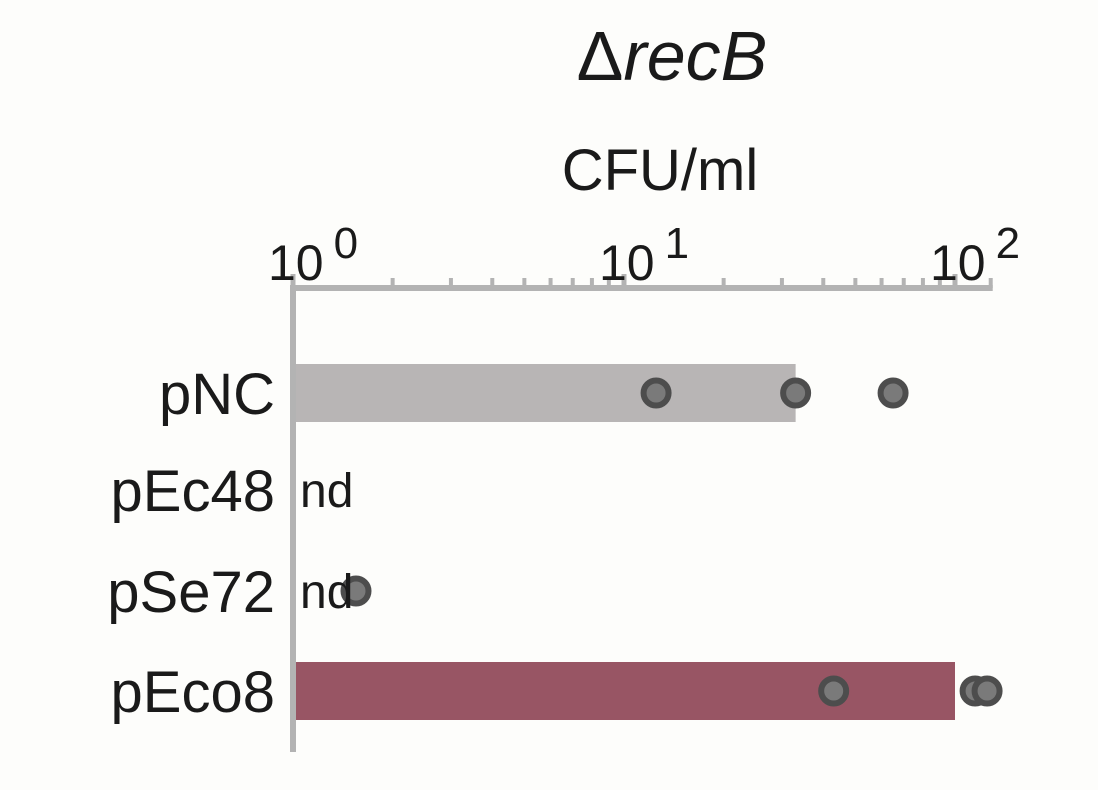 This screenshot has height=790, width=1098. I want to click on tick-label: 10 1, so click(644, 255).